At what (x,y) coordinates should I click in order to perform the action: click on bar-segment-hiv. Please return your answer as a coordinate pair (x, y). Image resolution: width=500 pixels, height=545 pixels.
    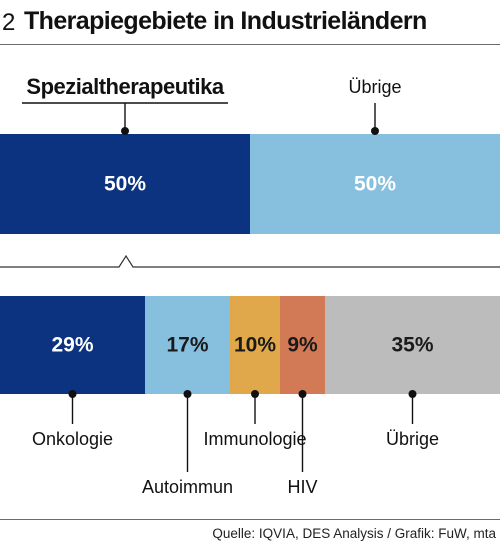
    Looking at the image, I should click on (302, 345).